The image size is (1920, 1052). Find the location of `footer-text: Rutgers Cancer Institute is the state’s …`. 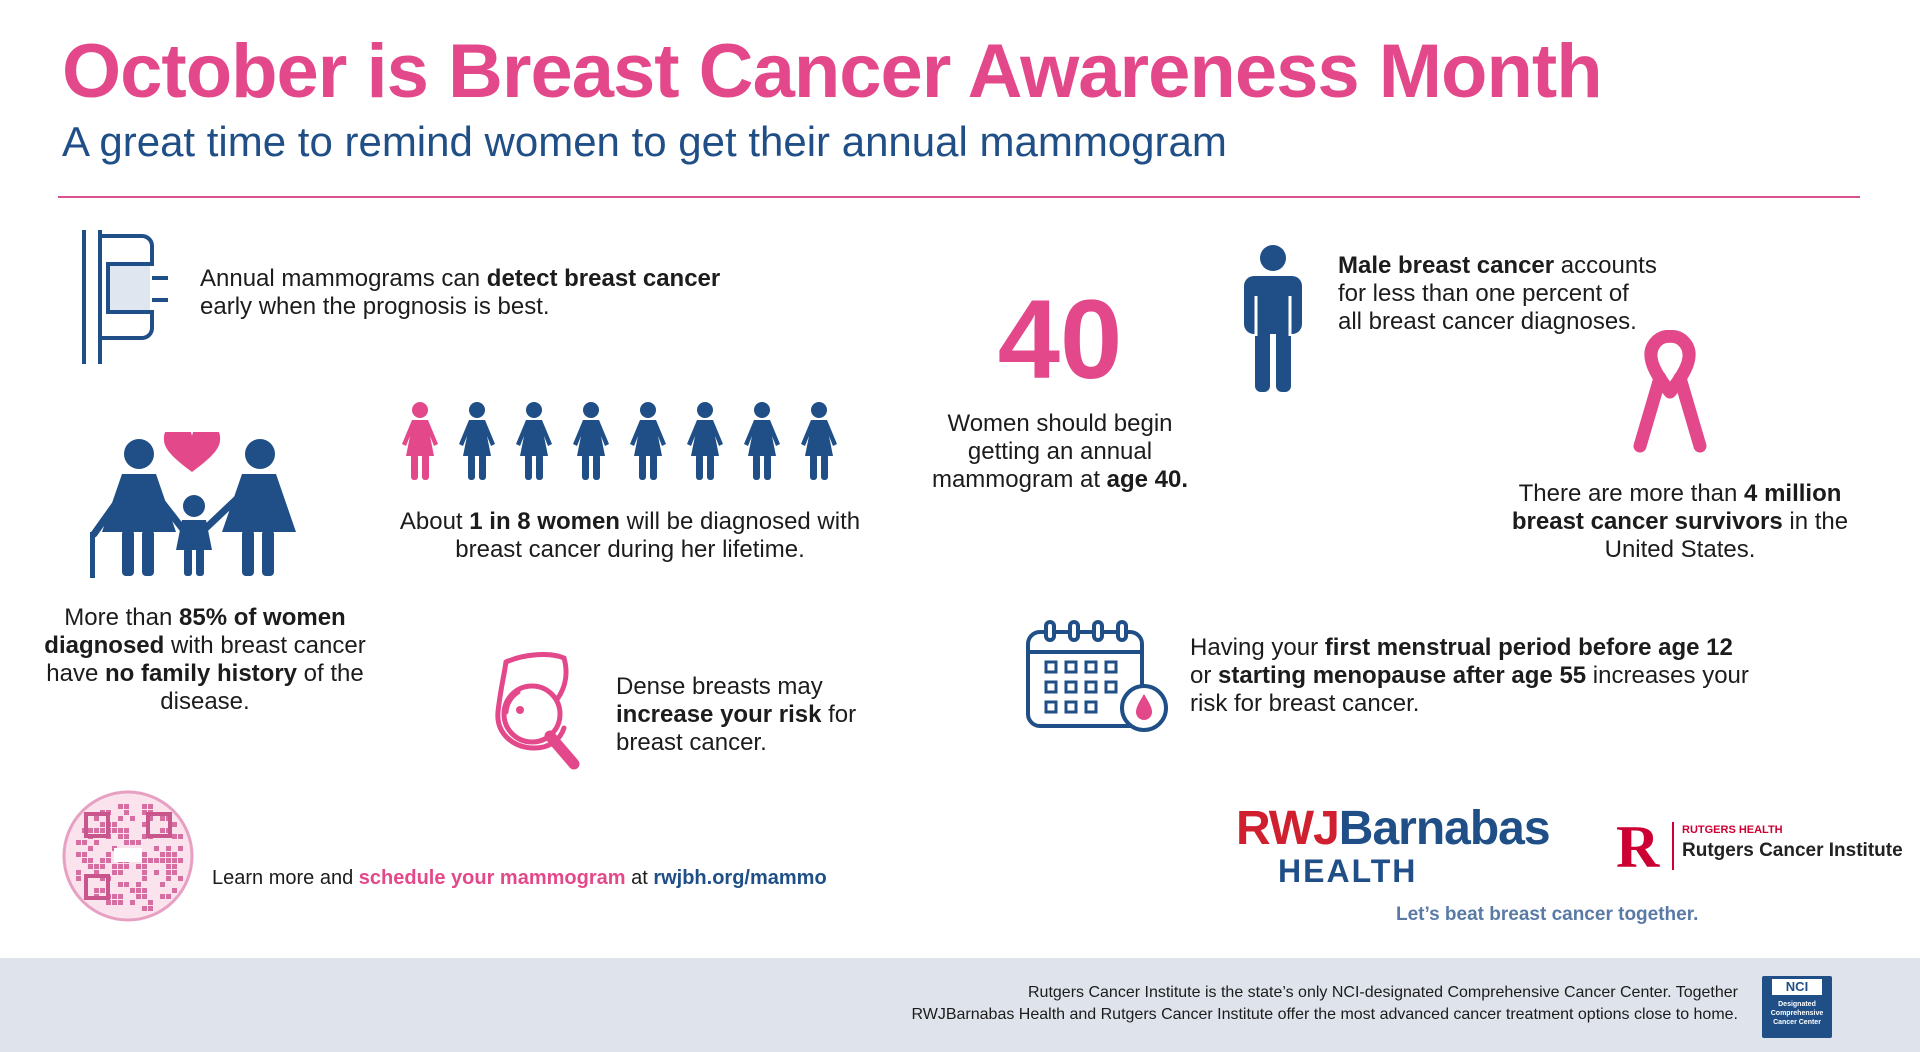

footer-text: Rutgers Cancer Institute is the state’s … is located at coordinates (1324, 1003).